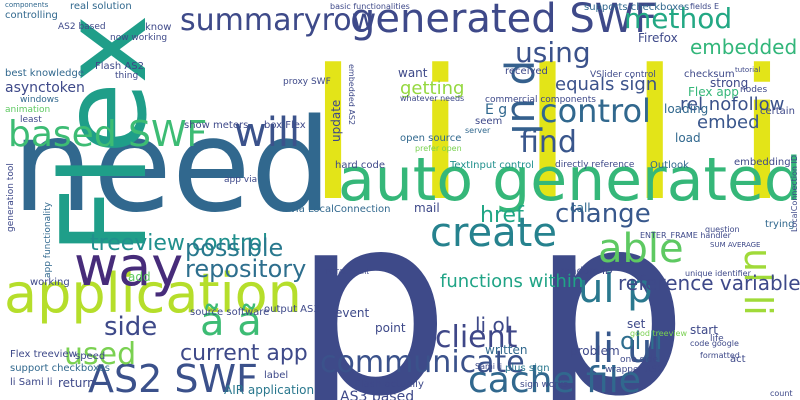  Describe the element at coordinates (432, 98) in the screenshot. I see `word: whatever needs` at that location.